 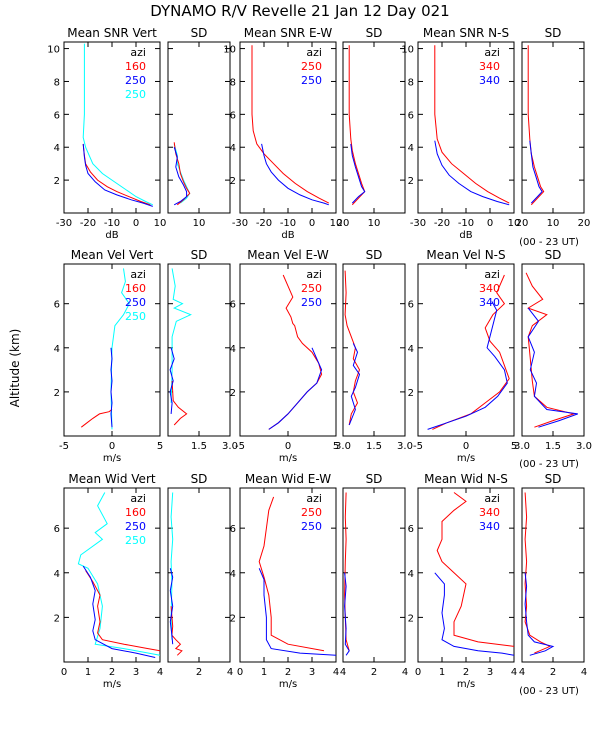 What do you see at coordinates (466, 479) in the screenshot?
I see `panel-title: Mean Wid N-S` at bounding box center [466, 479].